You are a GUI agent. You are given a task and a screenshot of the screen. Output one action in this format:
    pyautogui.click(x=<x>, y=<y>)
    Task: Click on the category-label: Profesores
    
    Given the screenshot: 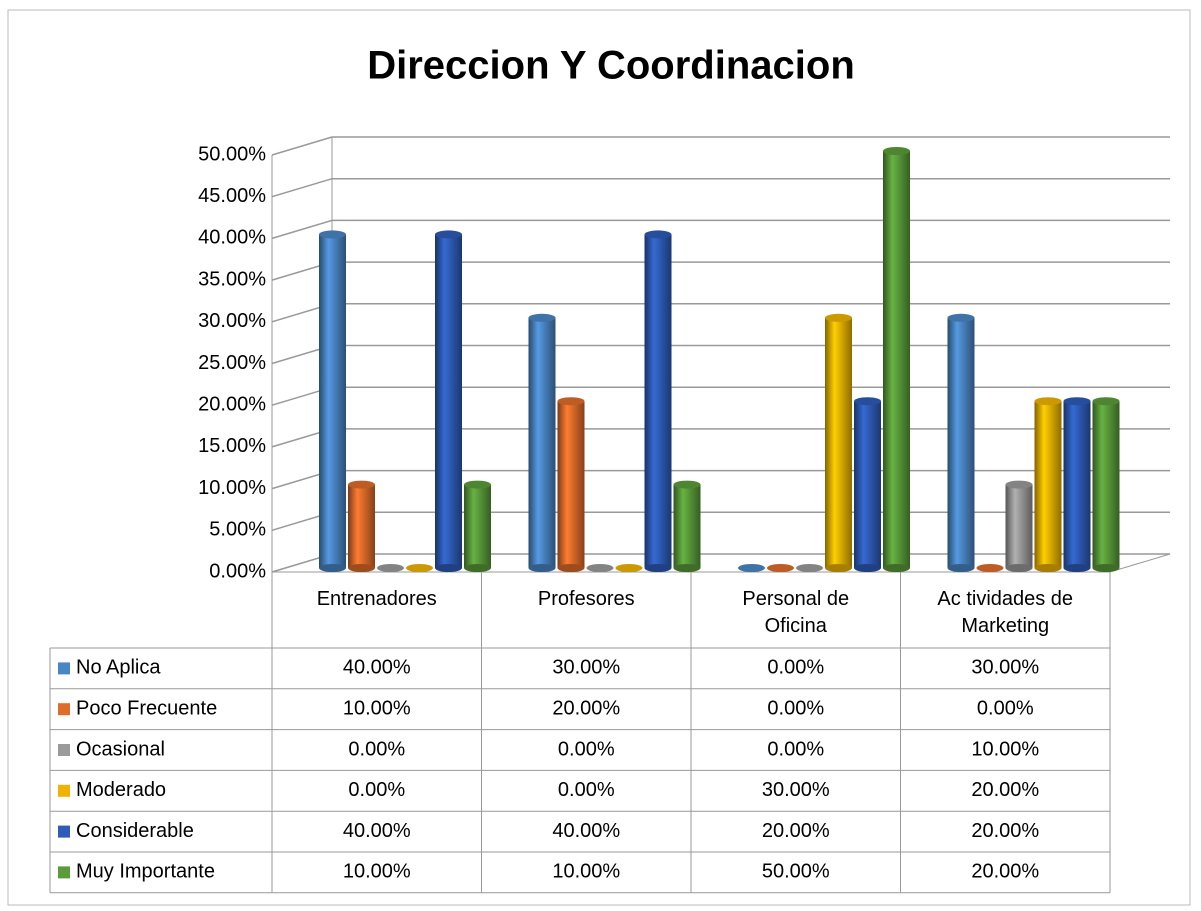 What is the action you would take?
    pyautogui.click(x=586, y=599)
    